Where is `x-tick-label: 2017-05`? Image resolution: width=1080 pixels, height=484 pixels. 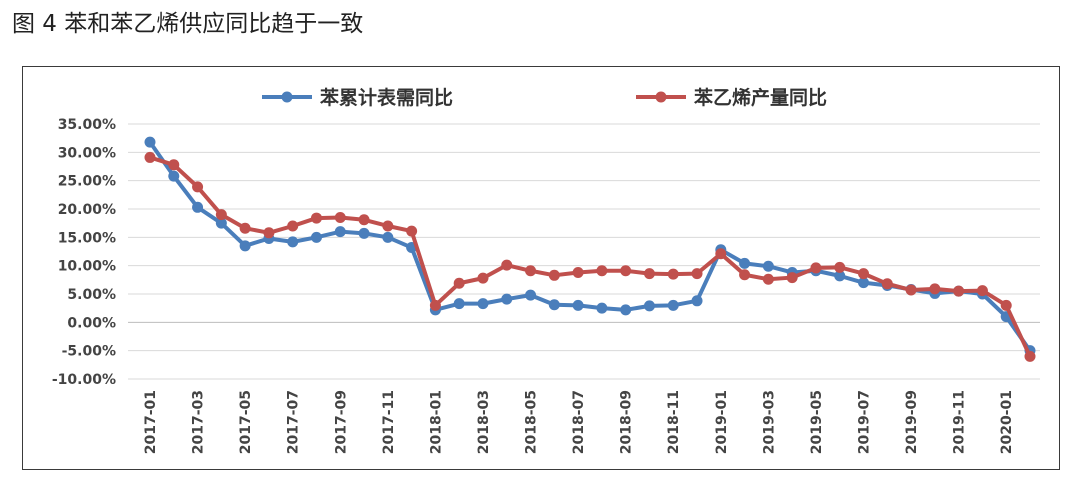 x-tick-label: 2017-05 is located at coordinates (246, 422).